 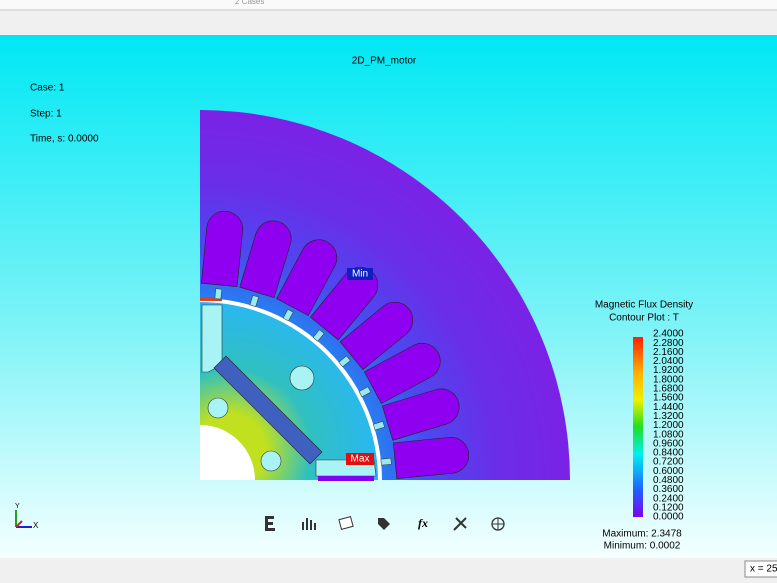 I want to click on axis-x: X, so click(x=36, y=525).